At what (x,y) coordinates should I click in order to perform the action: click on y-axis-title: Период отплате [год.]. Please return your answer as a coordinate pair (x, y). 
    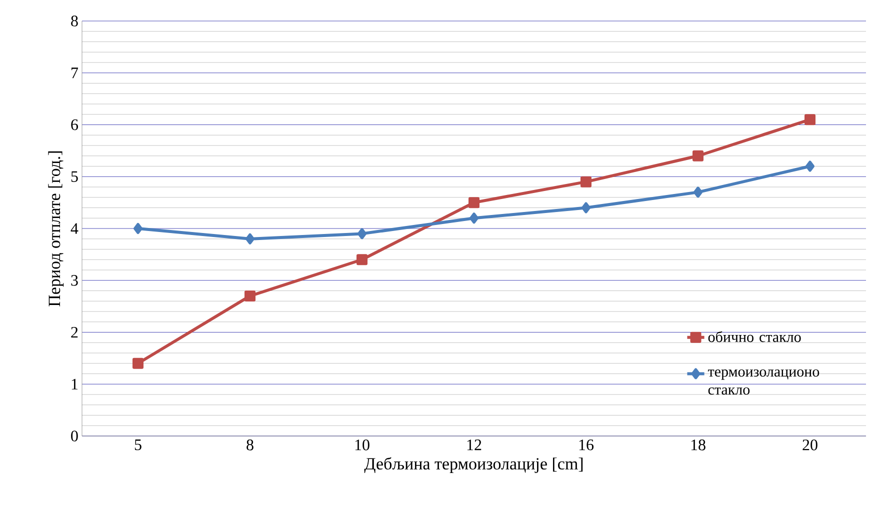
    Looking at the image, I should click on (56, 228).